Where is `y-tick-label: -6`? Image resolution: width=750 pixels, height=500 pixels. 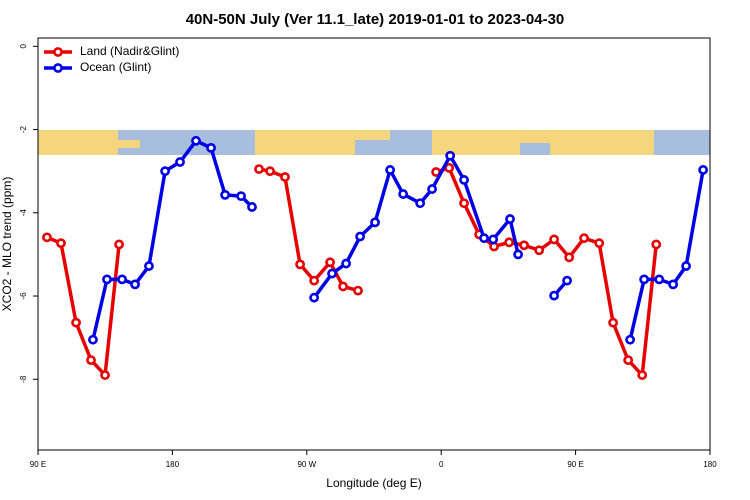
y-tick-label: -6 is located at coordinates (23, 296).